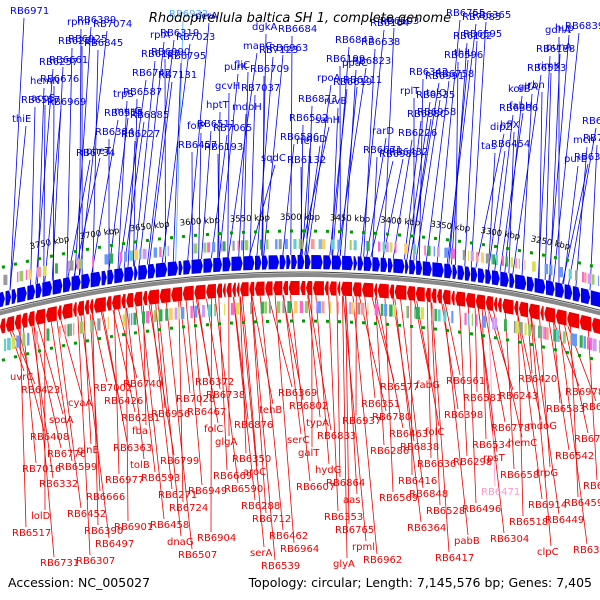 This screenshot has width=600, height=600. Describe the element at coordinates (112, 24) in the screenshot. I see `gene-label: RB7074` at that location.